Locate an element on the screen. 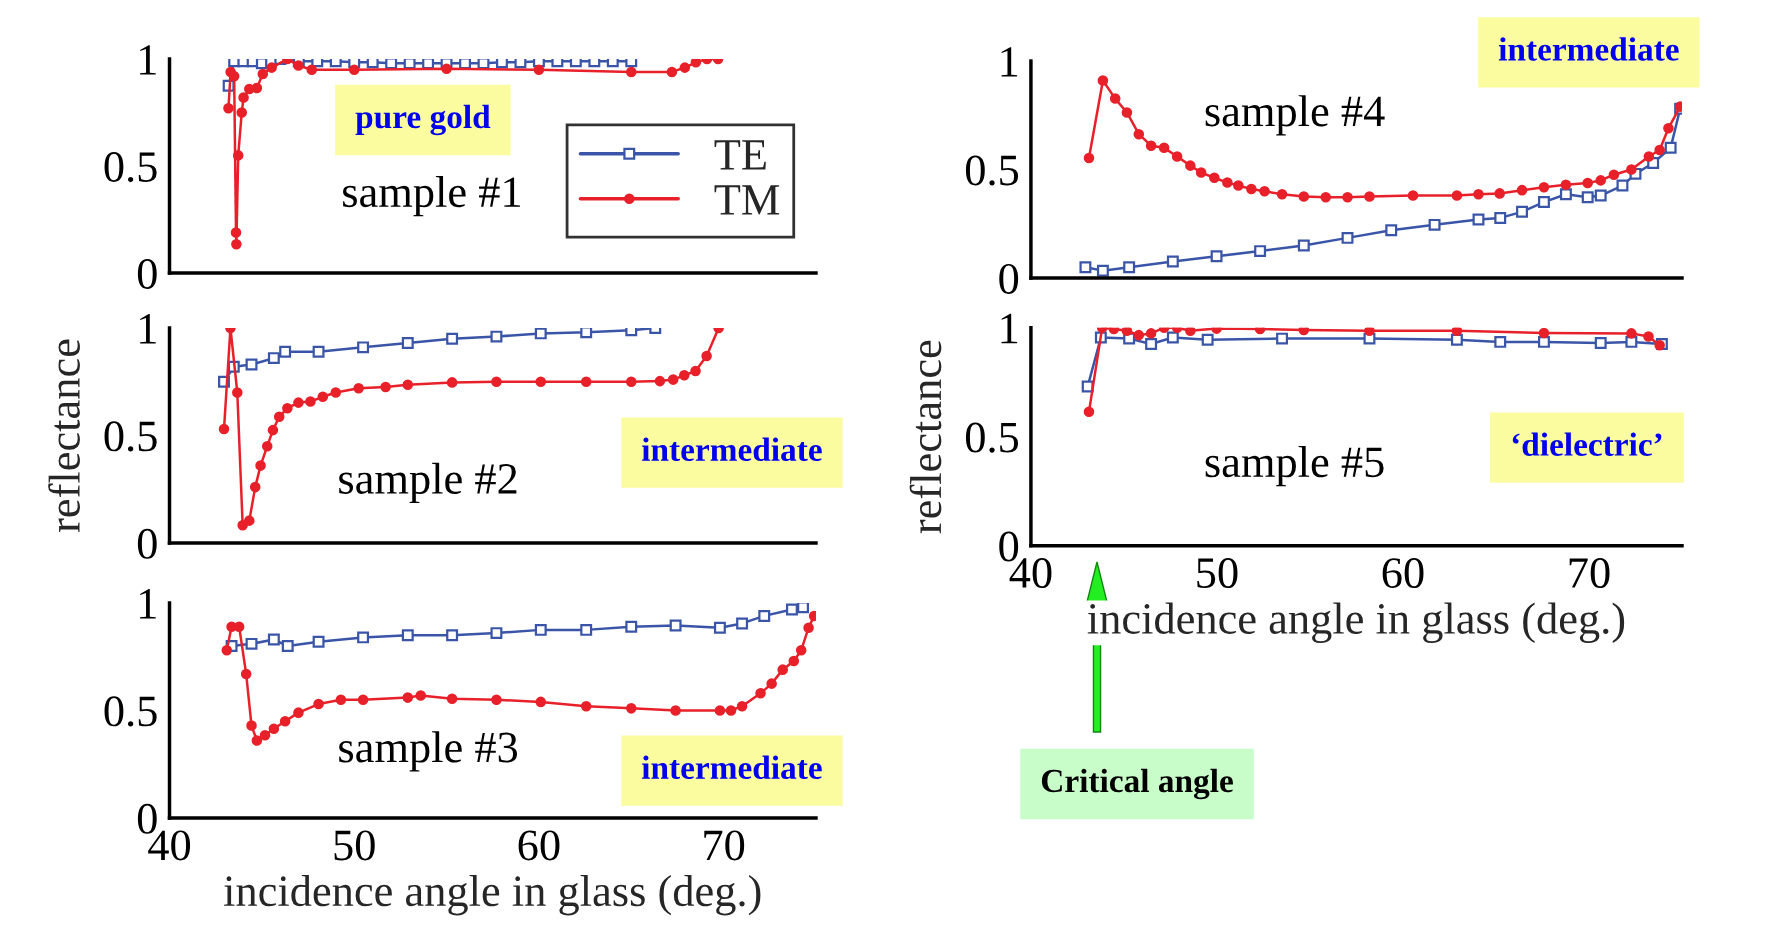  annotation: sample #5 is located at coordinates (1294, 466).